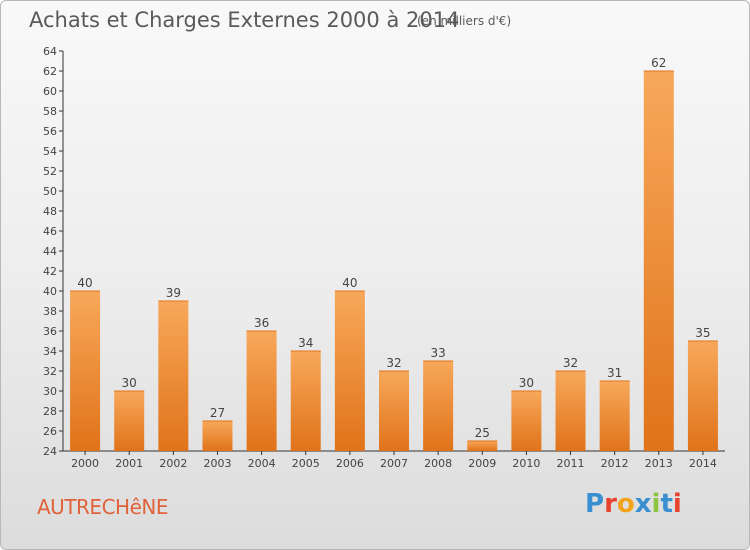 The width and height of the screenshot is (750, 550). What do you see at coordinates (50, 71) in the screenshot?
I see `y-tick-label: 62` at bounding box center [50, 71].